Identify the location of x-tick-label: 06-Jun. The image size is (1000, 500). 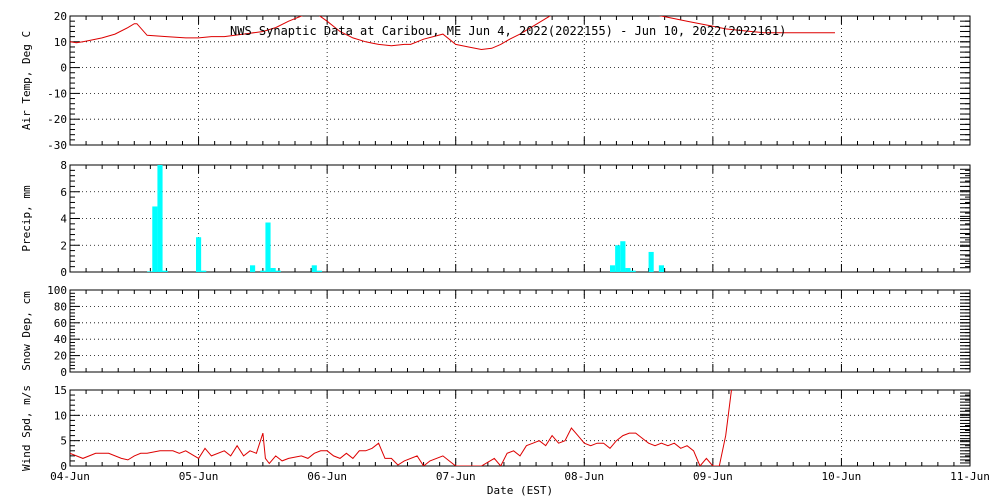
(327, 476).